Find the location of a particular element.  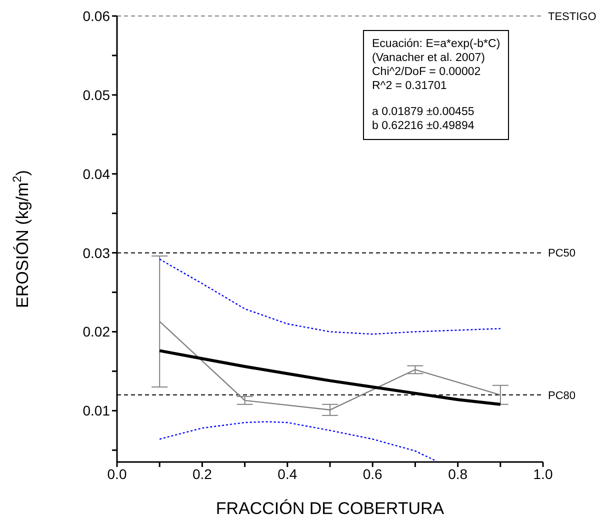

x-axis-title: FRACCIÓN DE COBERTURA is located at coordinates (330, 508).